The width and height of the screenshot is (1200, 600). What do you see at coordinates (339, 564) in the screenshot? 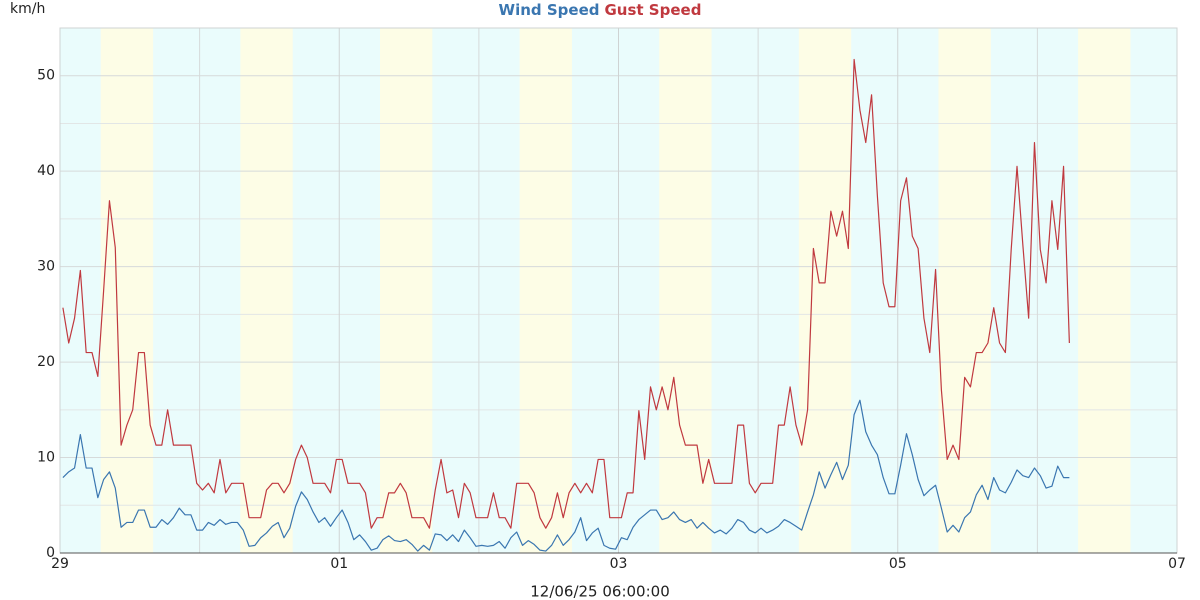
I see `x-tick-label: 01` at bounding box center [339, 564].